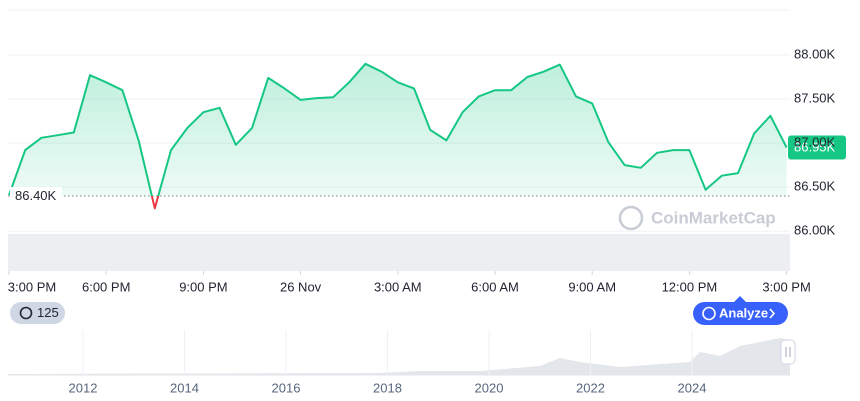  What do you see at coordinates (815, 53) in the screenshot?
I see `y-tick-label: 88.00K` at bounding box center [815, 53].